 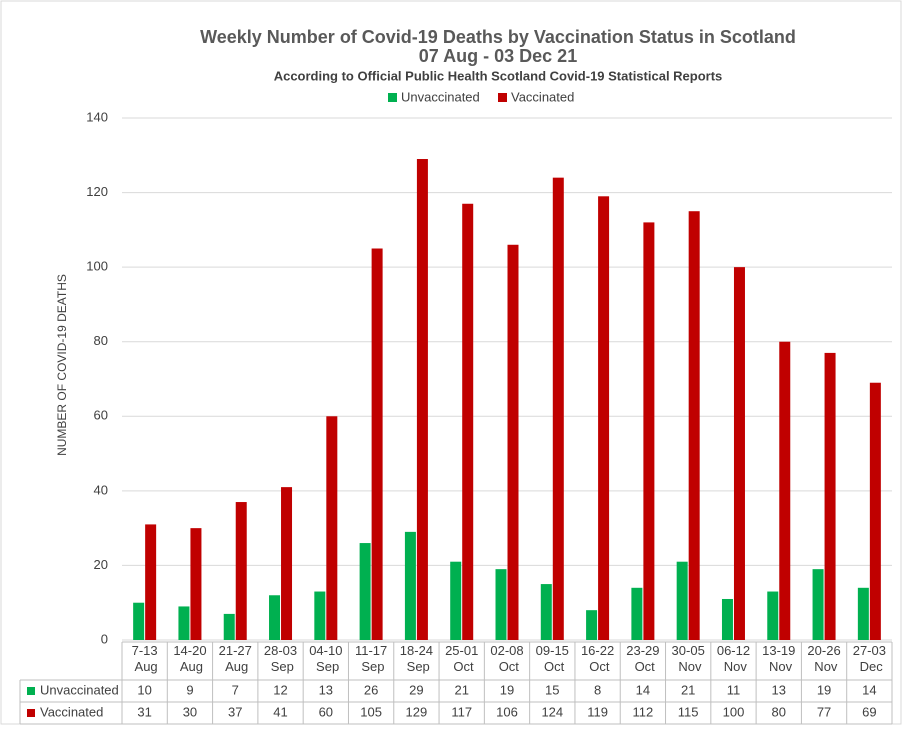 What do you see at coordinates (71, 711) in the screenshot?
I see `table-row-label: Vaccinated` at bounding box center [71, 711].